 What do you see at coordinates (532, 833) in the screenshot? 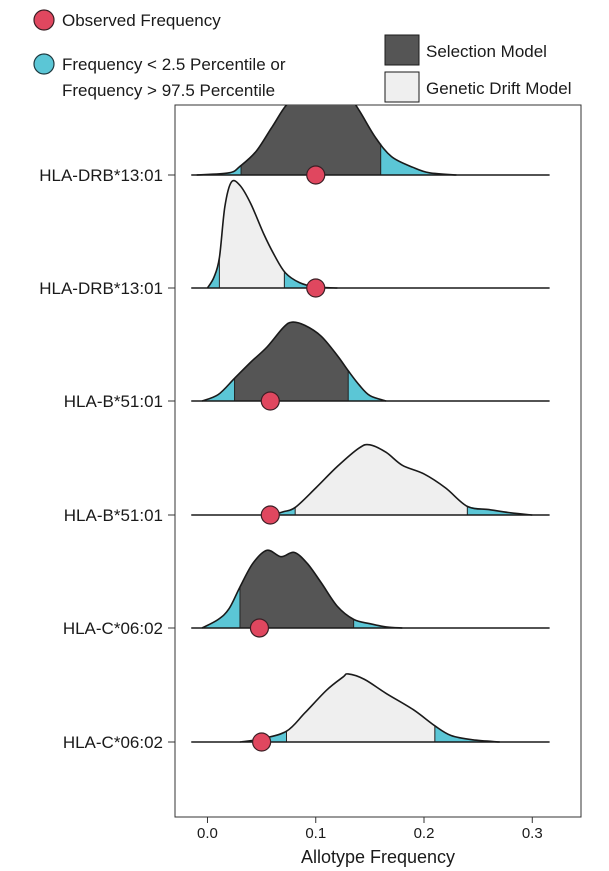
I see `x-tick-label: 0.3` at bounding box center [532, 833].